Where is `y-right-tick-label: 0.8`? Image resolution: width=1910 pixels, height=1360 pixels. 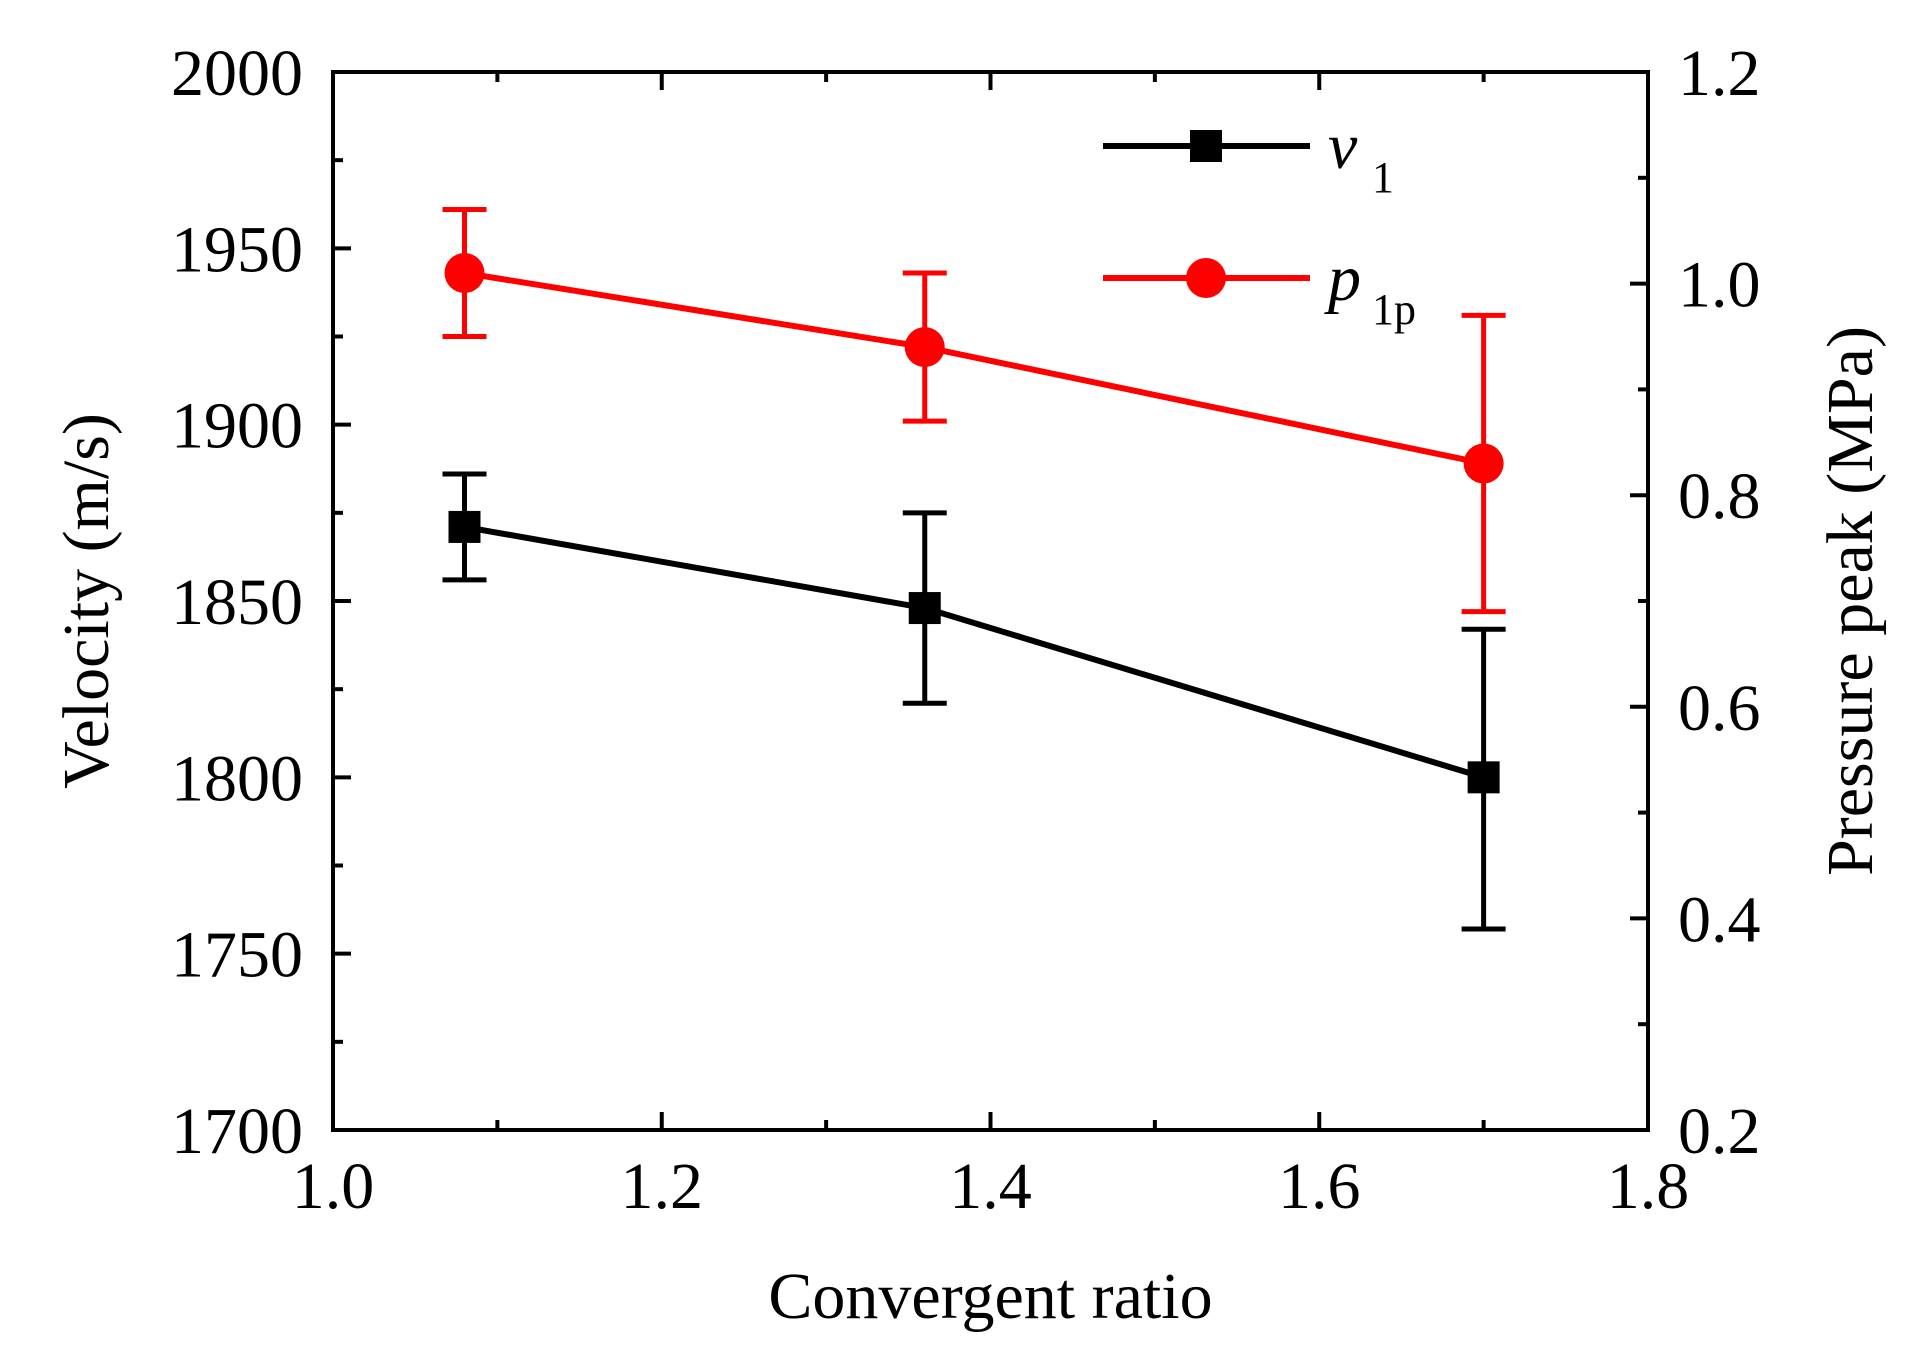 y-right-tick-label: 0.8 is located at coordinates (1719, 496).